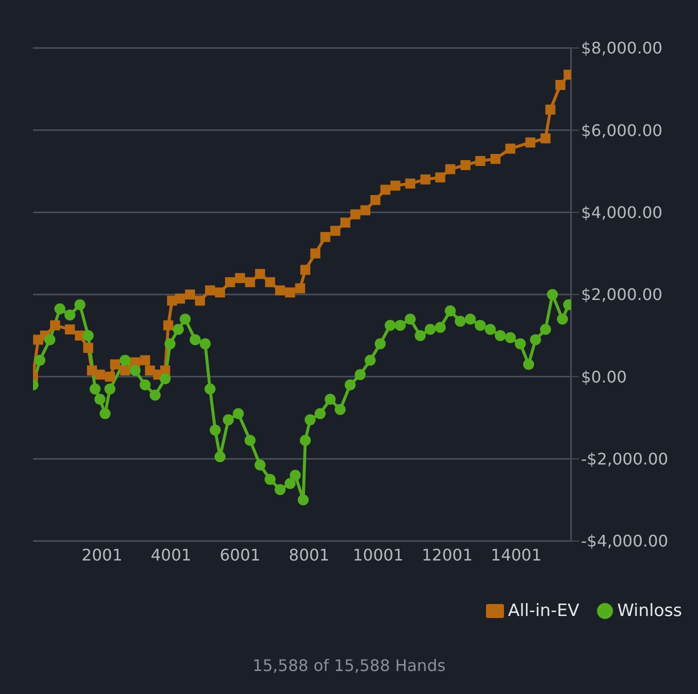  What do you see at coordinates (102, 554) in the screenshot?
I see `x-tick-label: 2001` at bounding box center [102, 554].